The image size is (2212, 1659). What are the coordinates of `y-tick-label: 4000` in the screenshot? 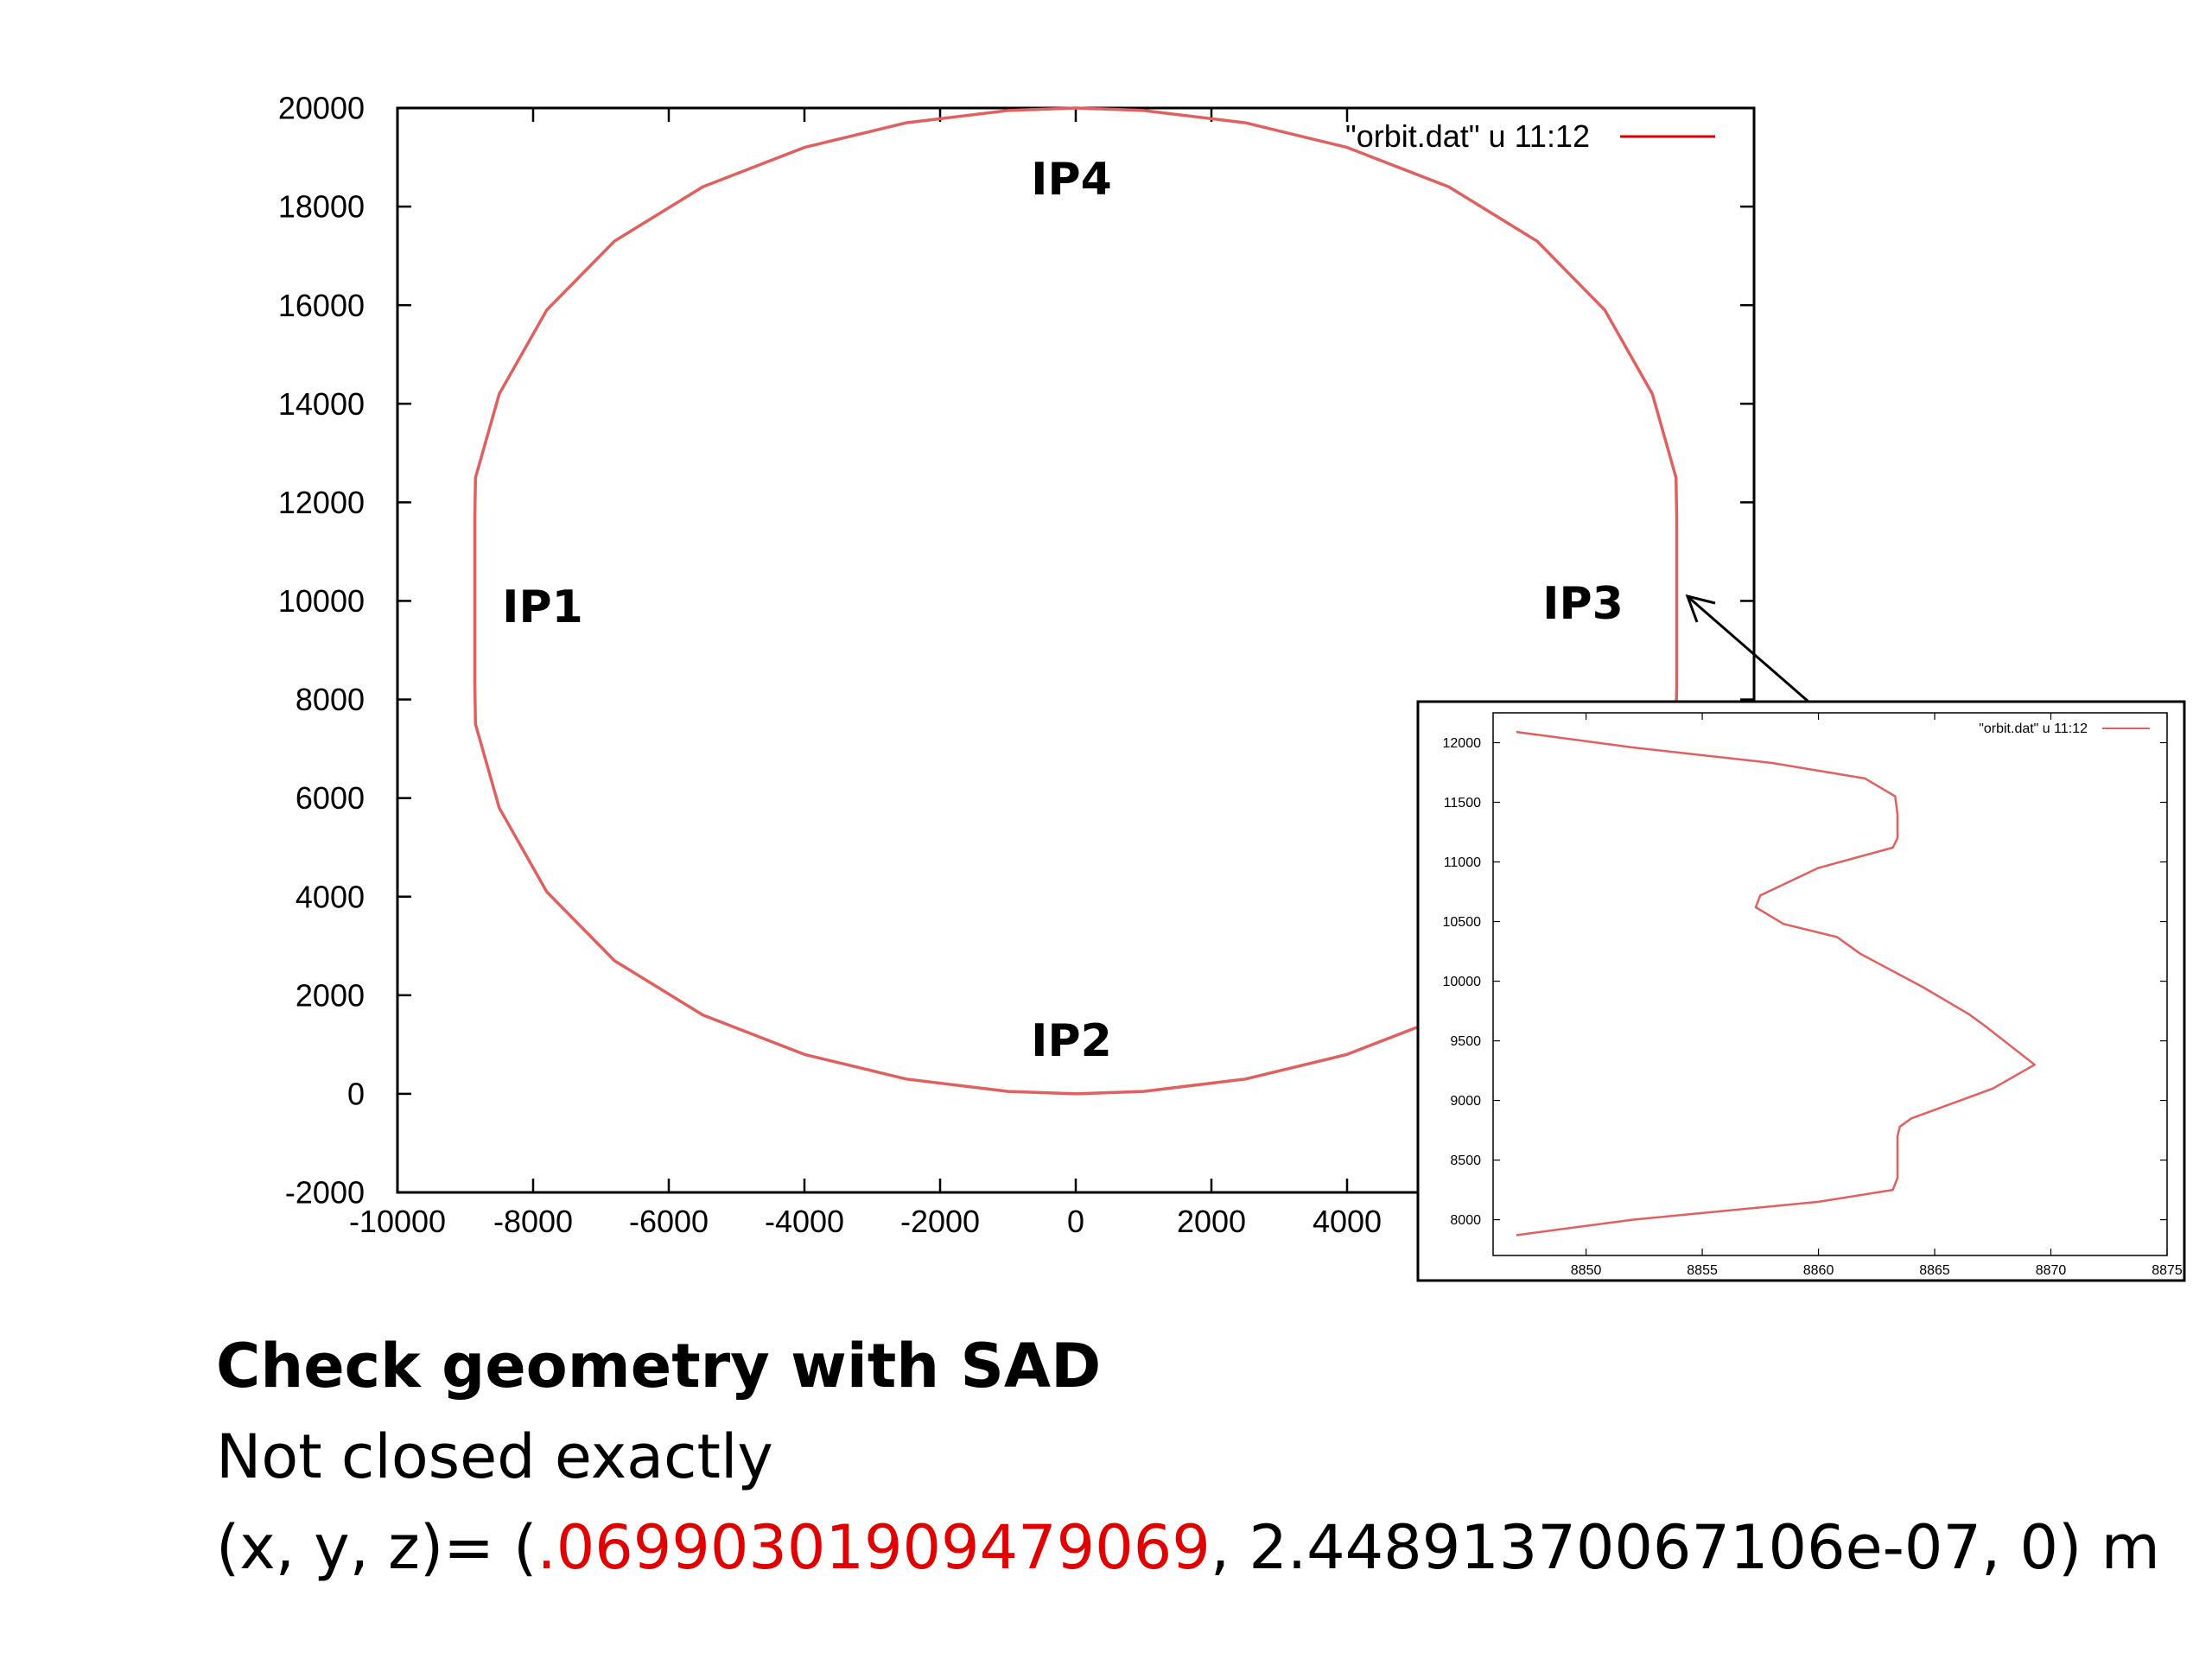 It's located at (330, 897).